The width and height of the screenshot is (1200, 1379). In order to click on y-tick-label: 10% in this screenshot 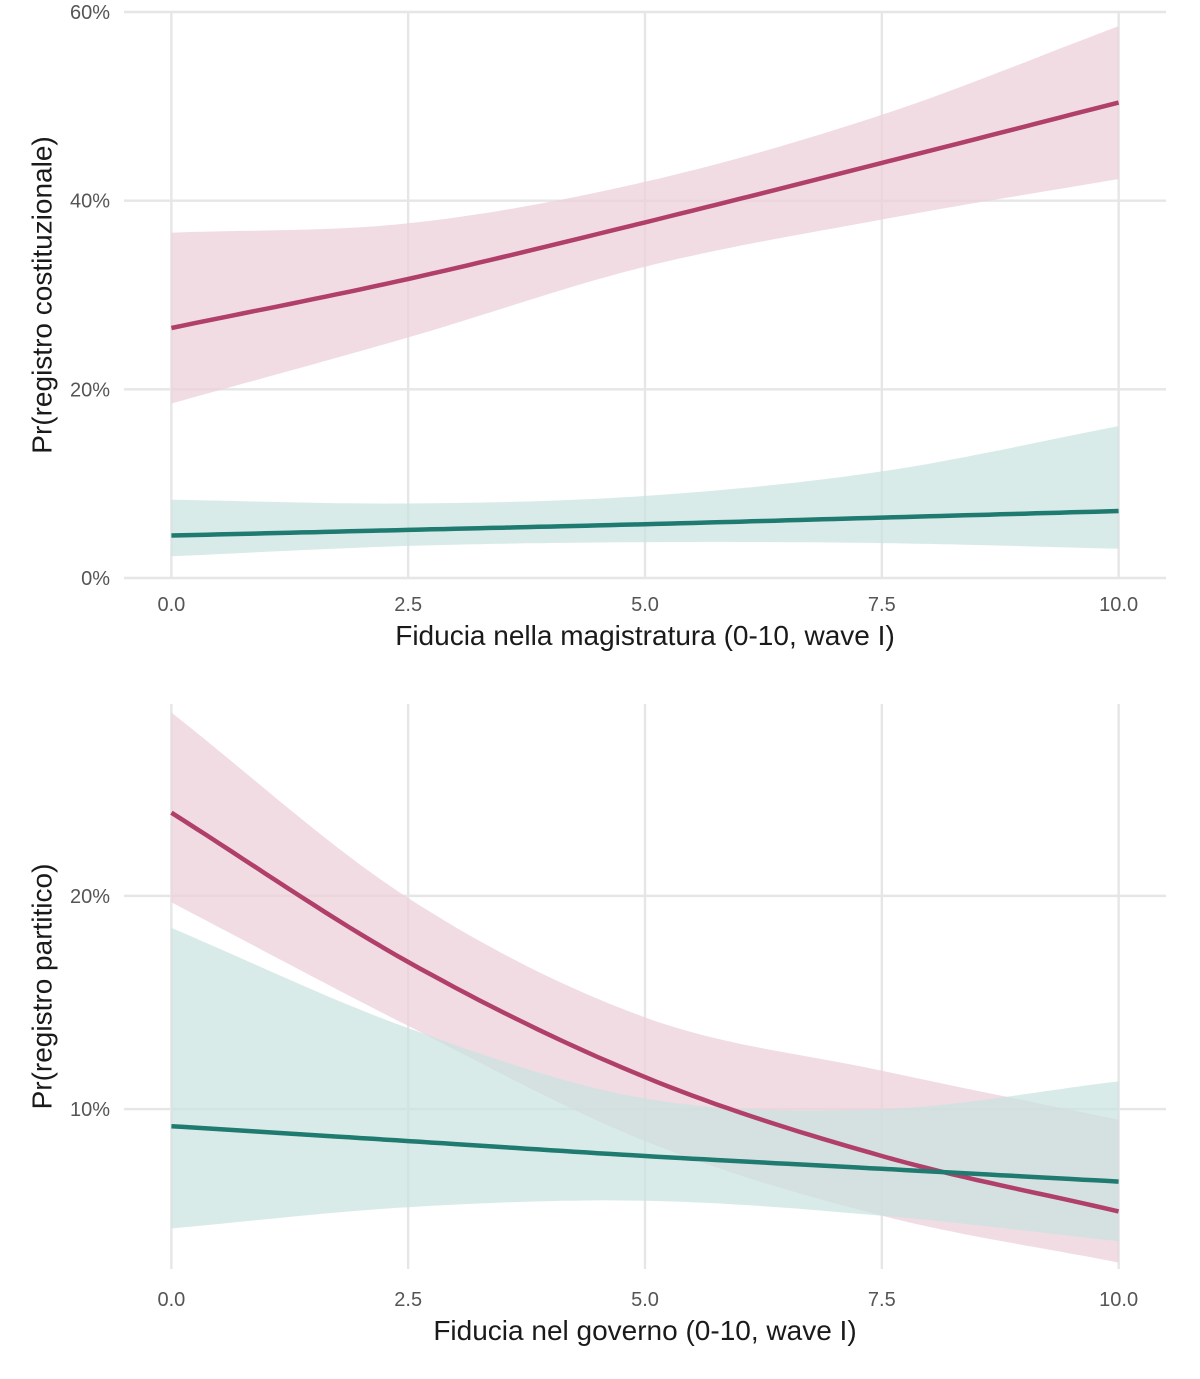, I will do `click(90, 1110)`.